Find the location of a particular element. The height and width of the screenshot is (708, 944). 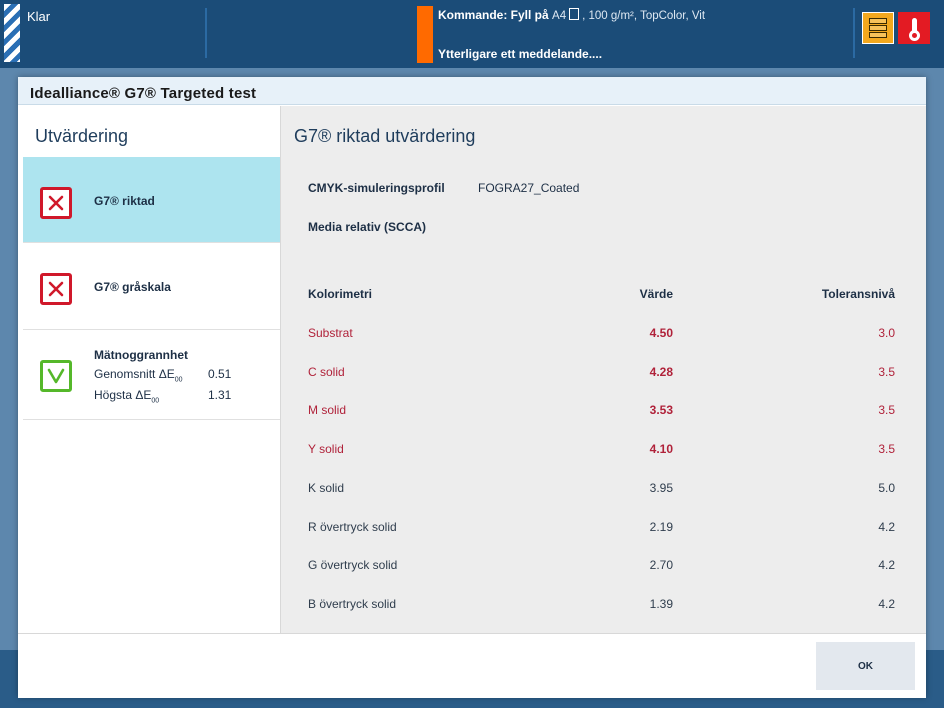

profile-label: CMYK-simuleringsprofil is located at coordinates (376, 188).